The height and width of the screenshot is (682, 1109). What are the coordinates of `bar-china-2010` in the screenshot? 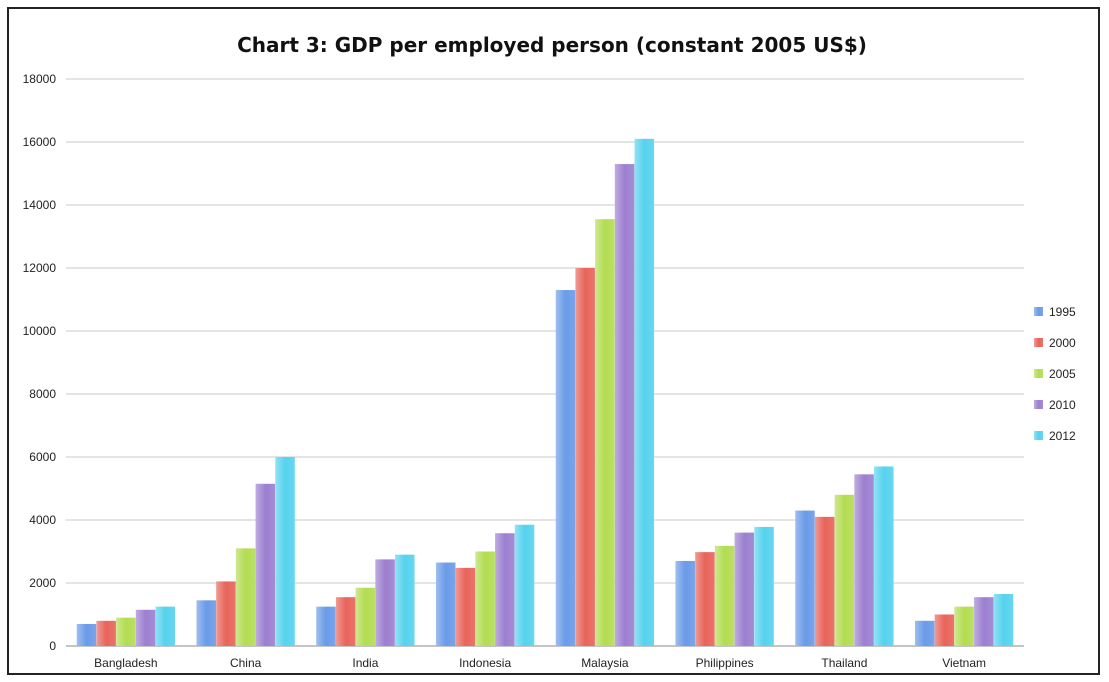 It's located at (265, 564).